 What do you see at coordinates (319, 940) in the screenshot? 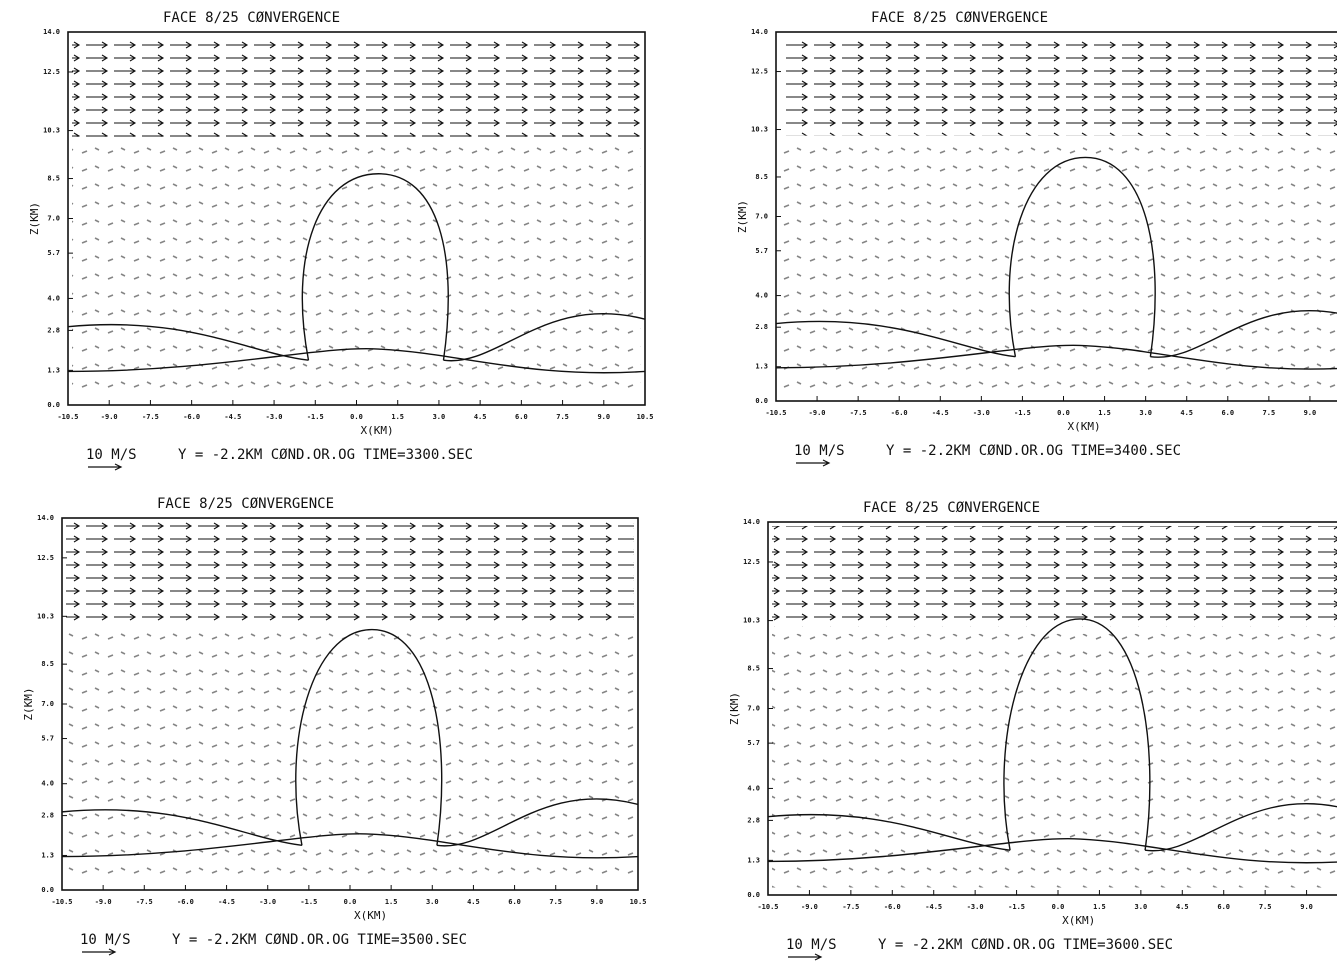
I see `panel-footer: Y = -2.2KM CØND.OR.OG TIME=3500.SEC` at bounding box center [319, 940].